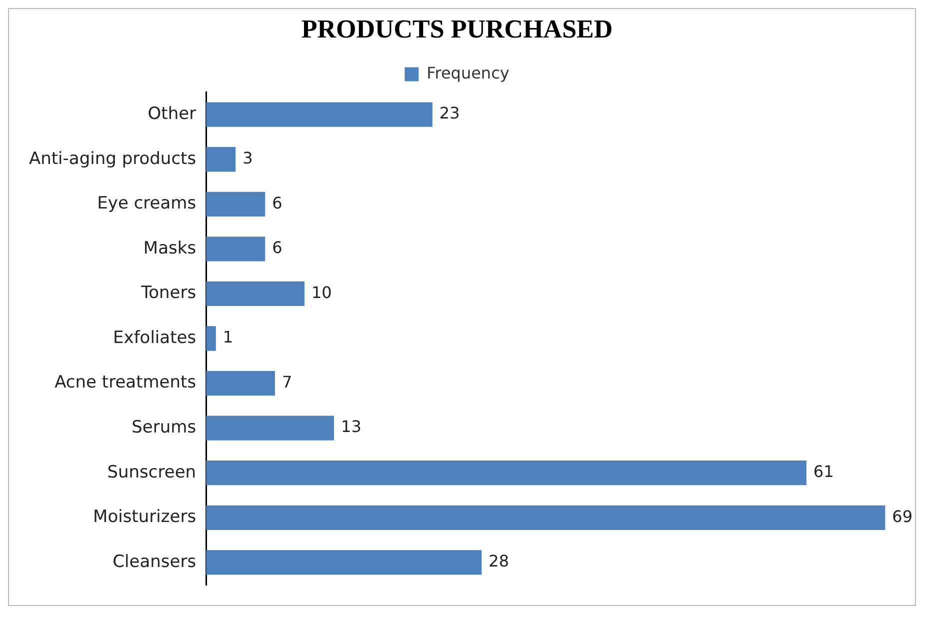  Describe the element at coordinates (146, 204) in the screenshot. I see `y-tick-label: Eye creams` at that location.